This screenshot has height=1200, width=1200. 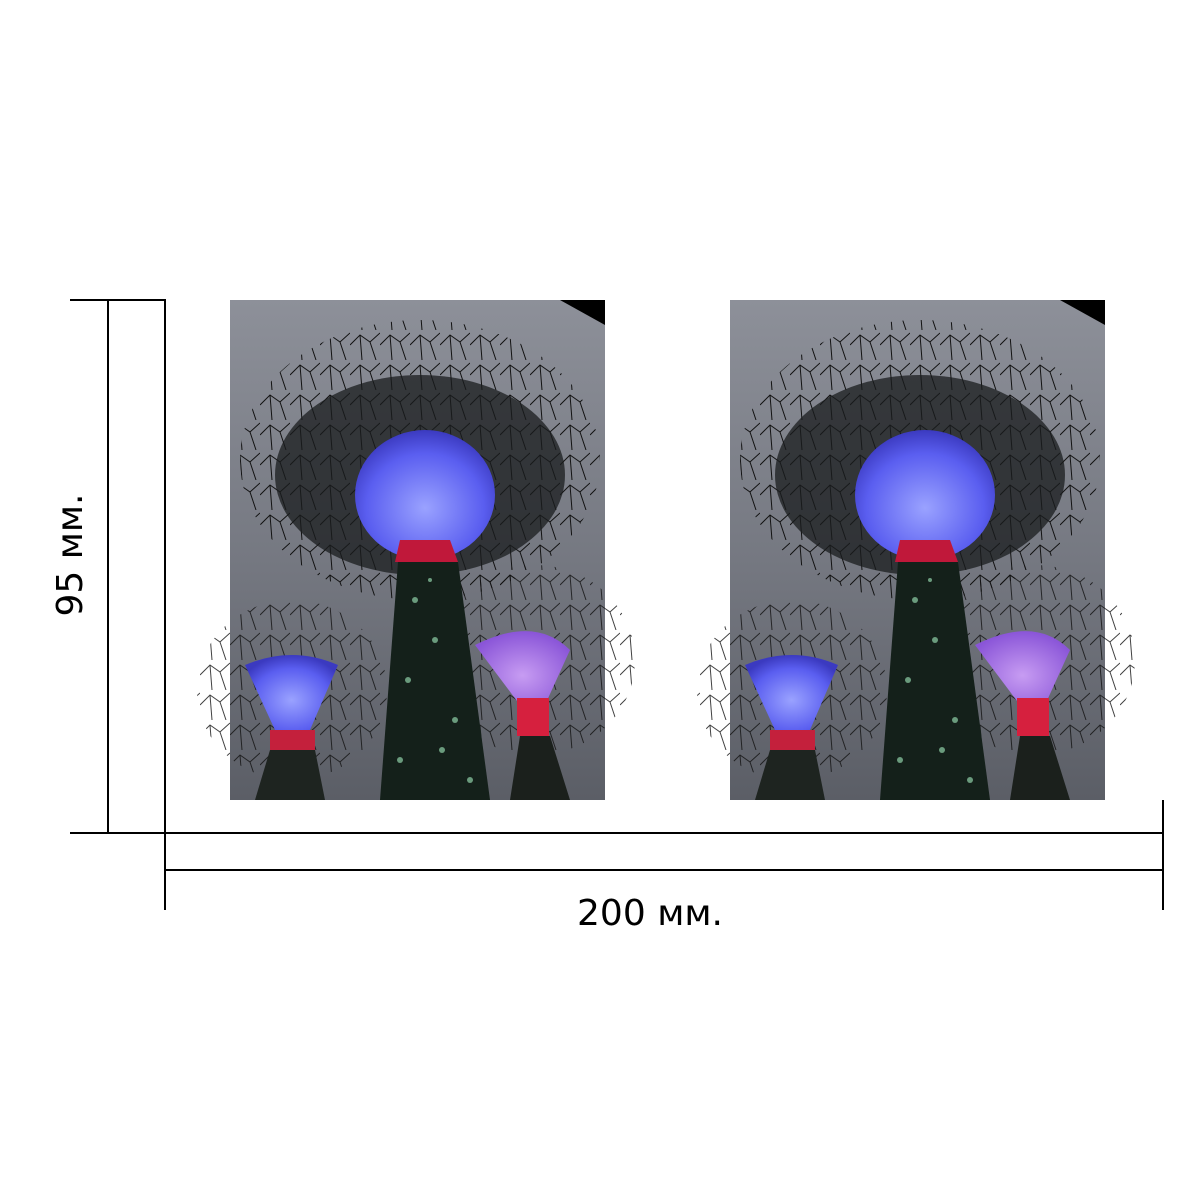 I want to click on height-label: 95 мм., so click(x=70, y=554).